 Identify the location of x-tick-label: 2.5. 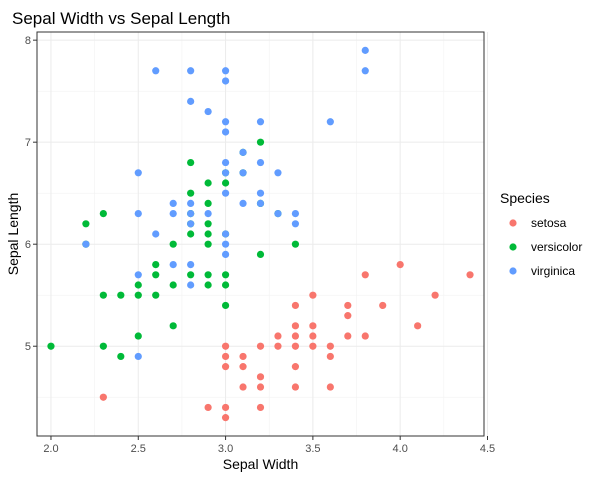
(138, 449).